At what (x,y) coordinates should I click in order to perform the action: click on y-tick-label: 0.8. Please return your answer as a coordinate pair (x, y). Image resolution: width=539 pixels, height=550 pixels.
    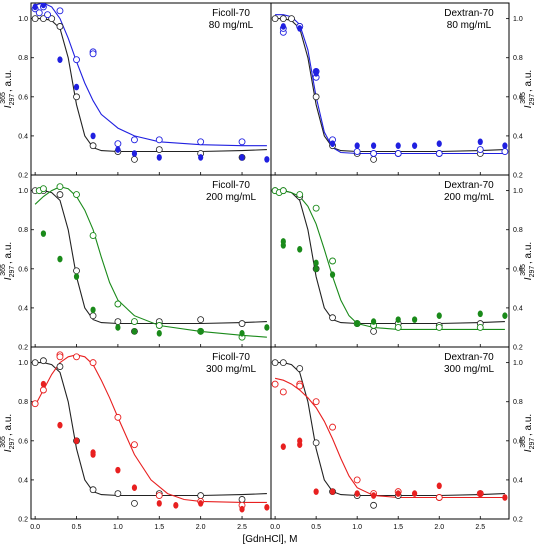
    Looking at the image, I should click on (23, 402).